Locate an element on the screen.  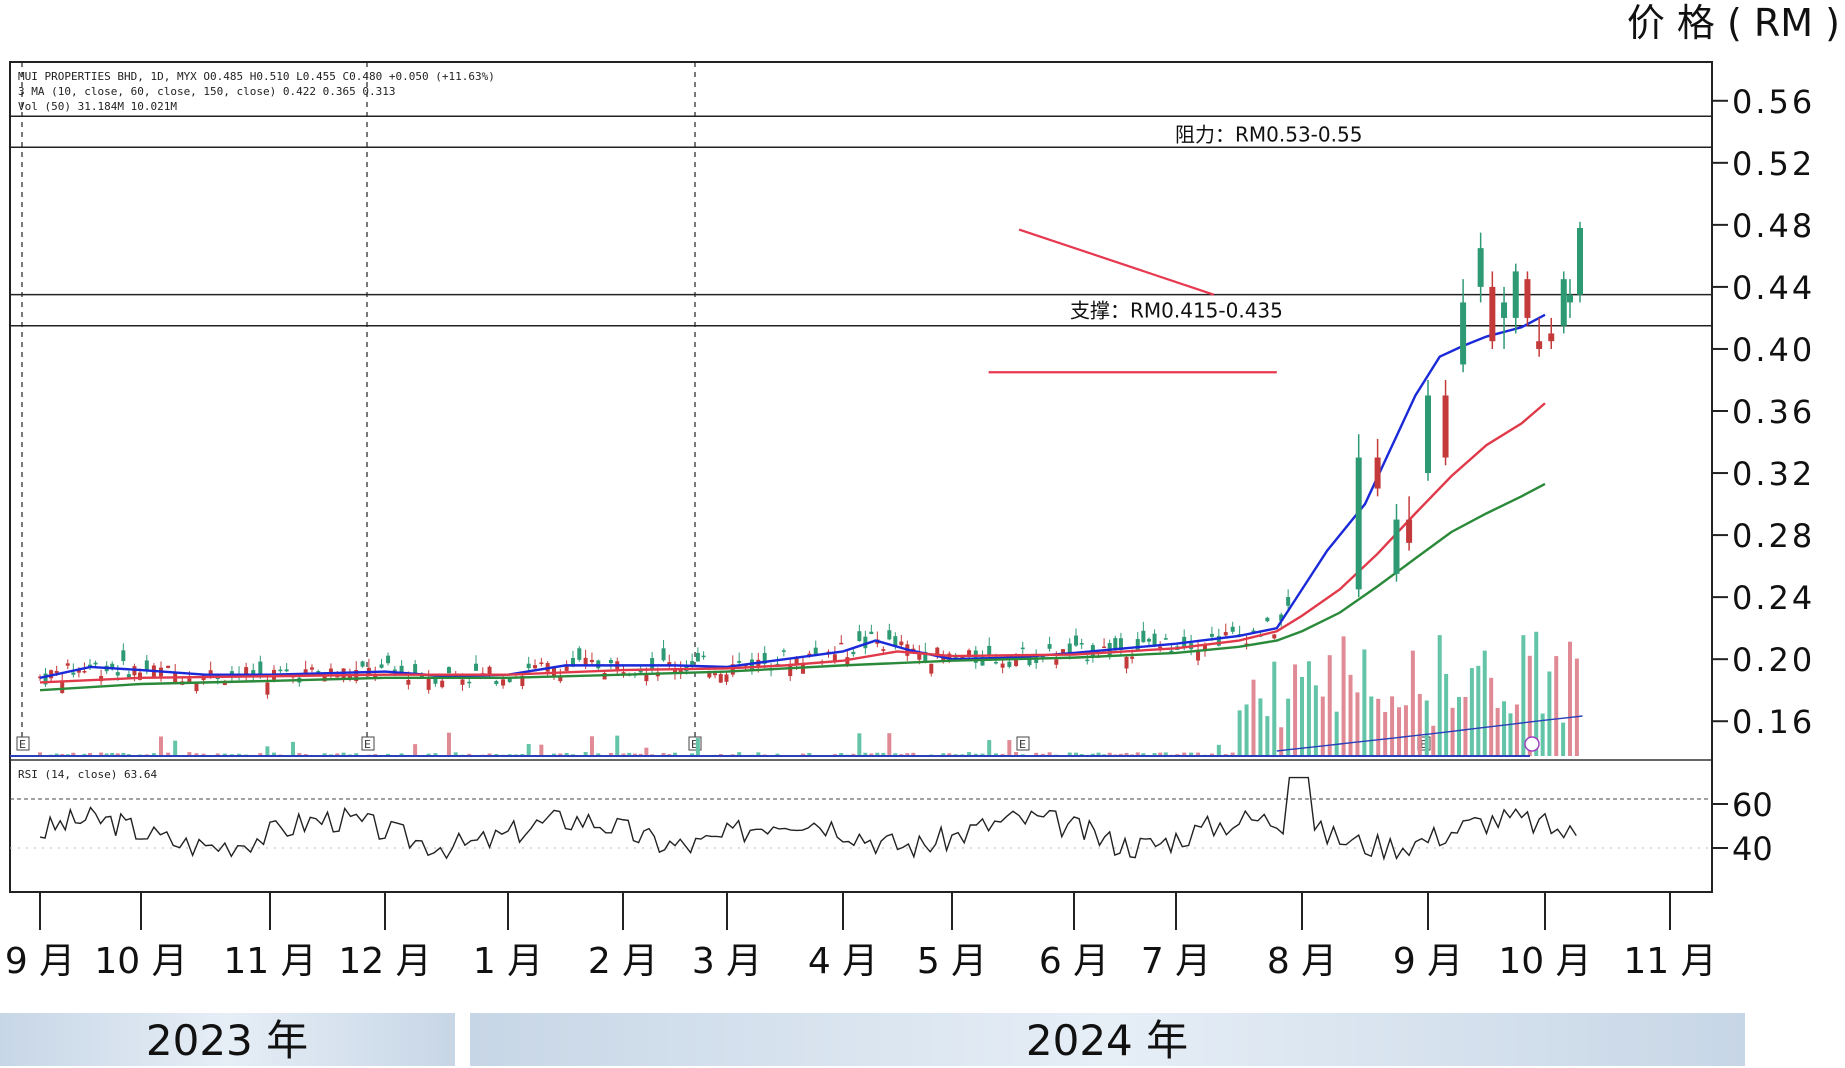
price-tick-label: 0.32 is located at coordinates (1773, 474).